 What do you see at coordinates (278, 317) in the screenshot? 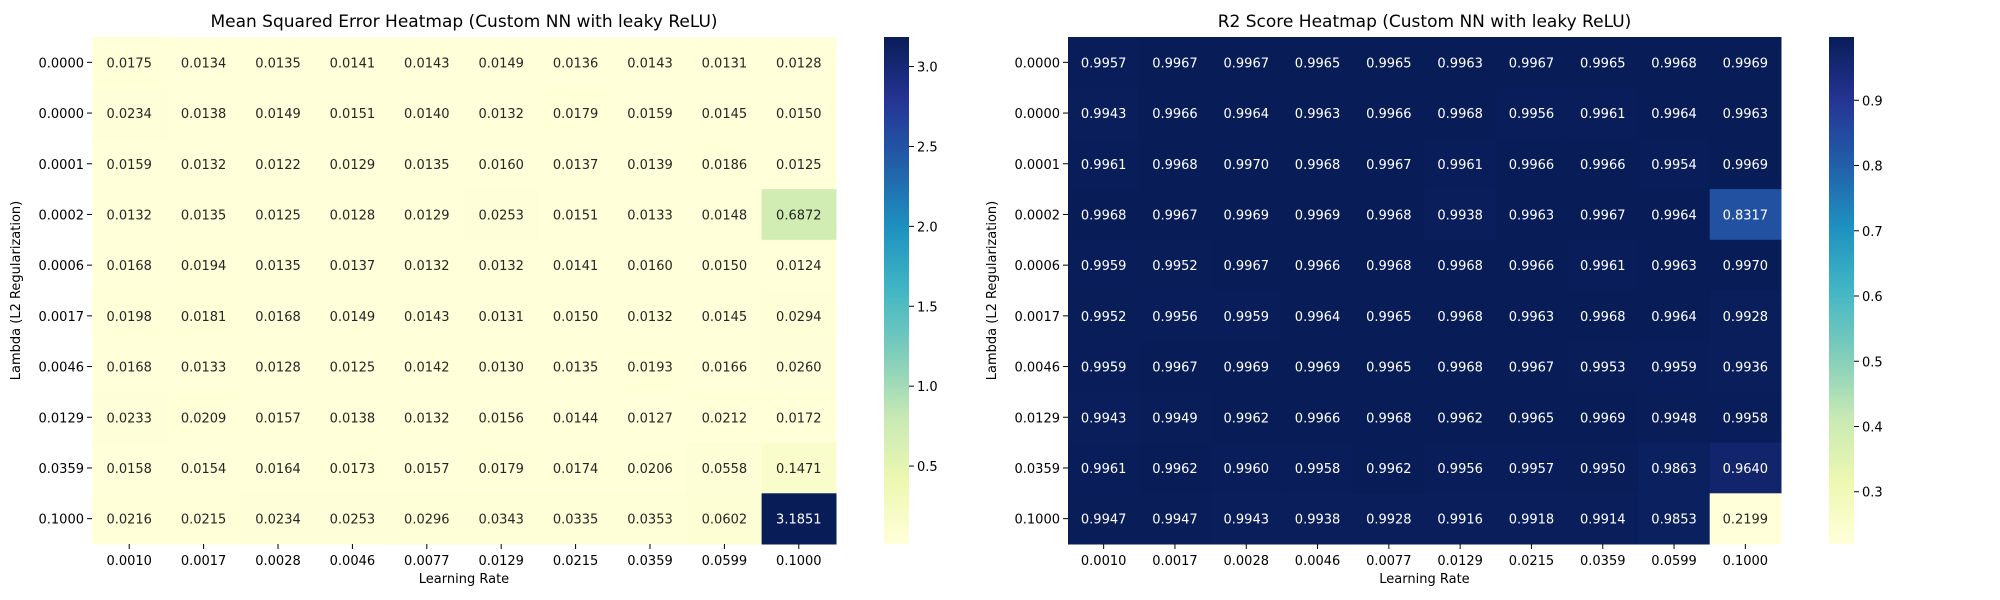
I see `cell-value-label: 0.0168` at bounding box center [278, 317].